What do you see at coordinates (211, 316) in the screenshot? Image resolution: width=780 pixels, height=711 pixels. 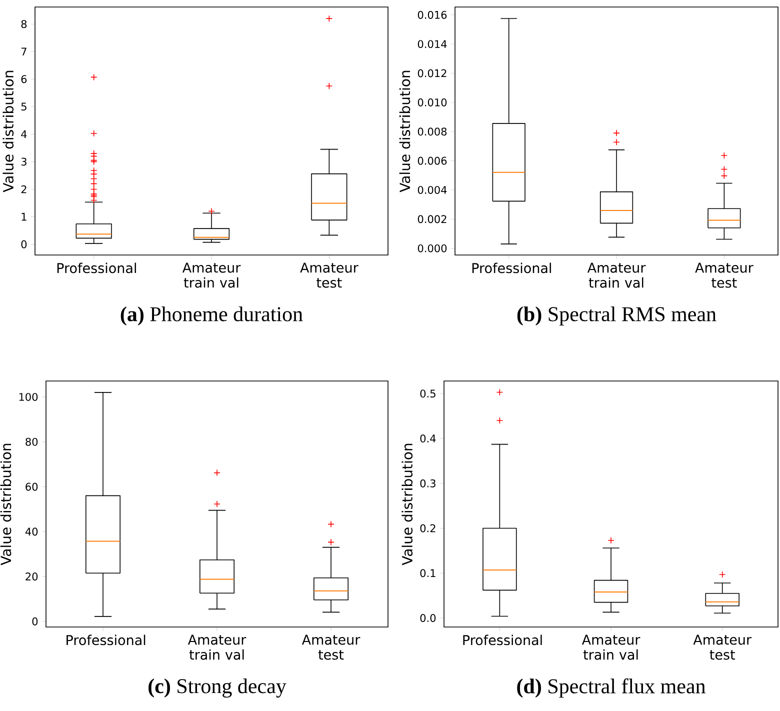 I see `text: (a) Phoneme duration` at bounding box center [211, 316].